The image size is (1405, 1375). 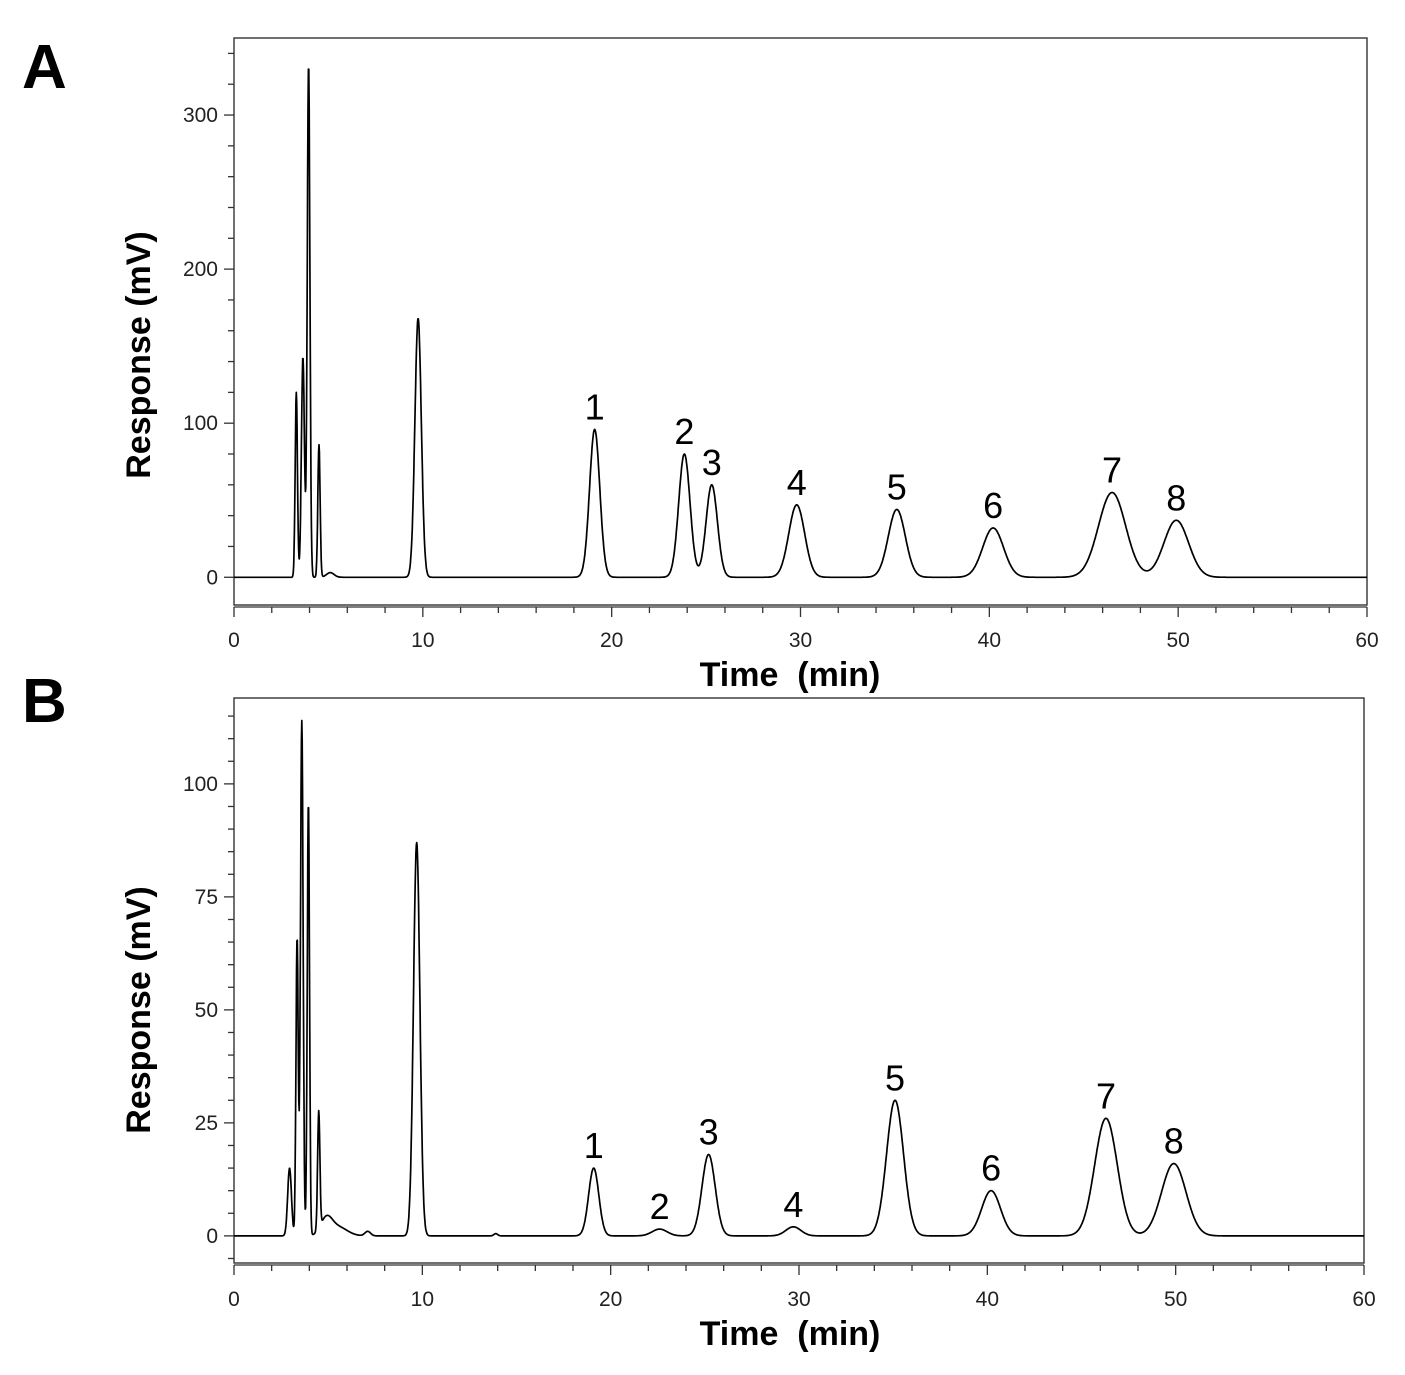 I want to click on y-tick-label-b: 0, so click(x=212, y=1236).